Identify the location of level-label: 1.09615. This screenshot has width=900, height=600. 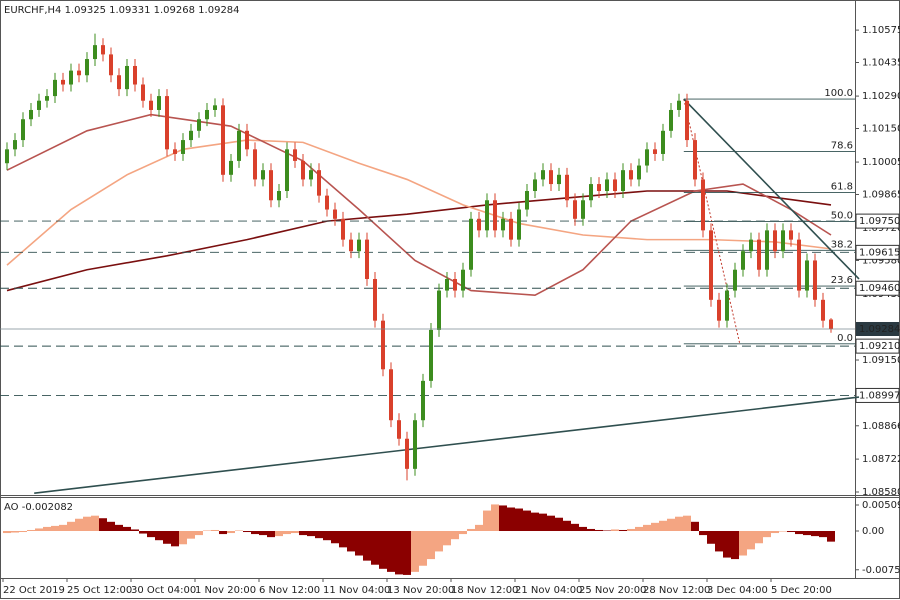
(879, 252).